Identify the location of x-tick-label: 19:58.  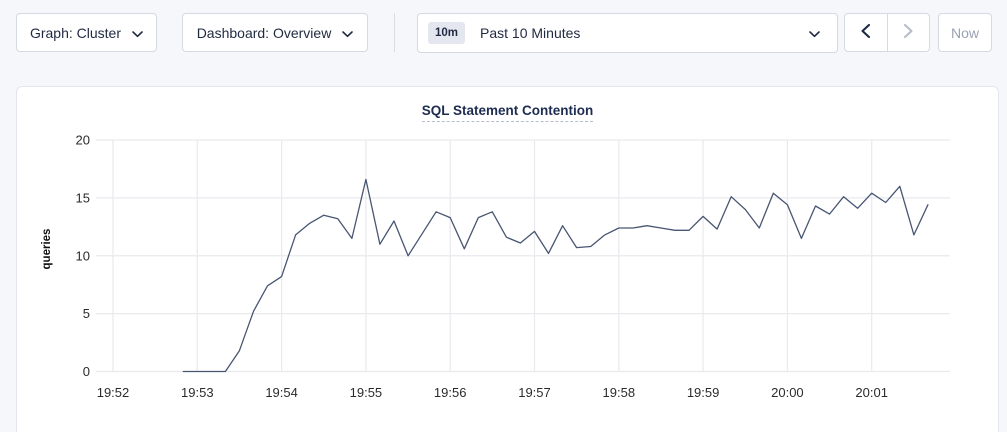
(619, 392).